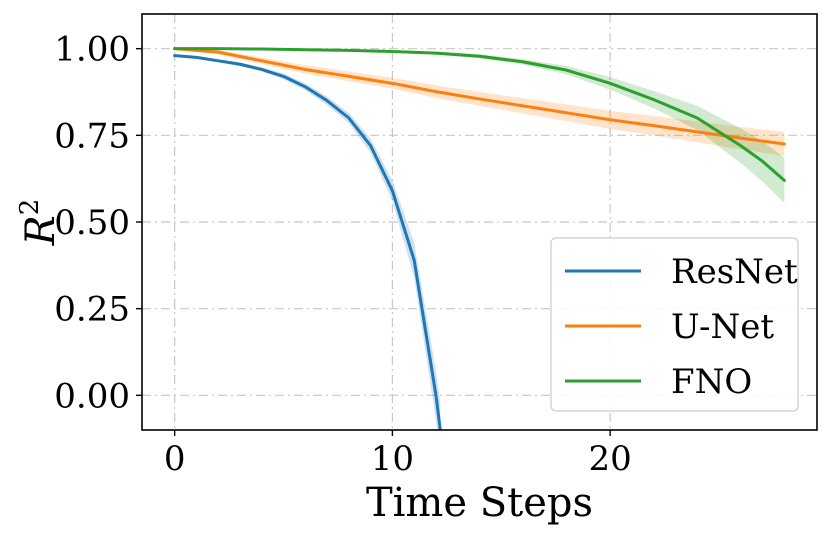  Describe the element at coordinates (41, 230) in the screenshot. I see `y-axis-label-base: R` at that location.